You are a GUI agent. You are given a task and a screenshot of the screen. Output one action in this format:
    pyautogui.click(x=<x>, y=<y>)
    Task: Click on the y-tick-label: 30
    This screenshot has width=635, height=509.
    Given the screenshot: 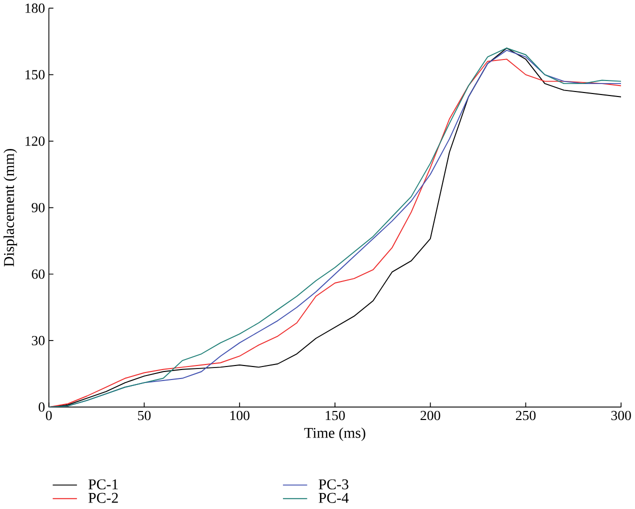 What is the action you would take?
    pyautogui.click(x=38, y=341)
    